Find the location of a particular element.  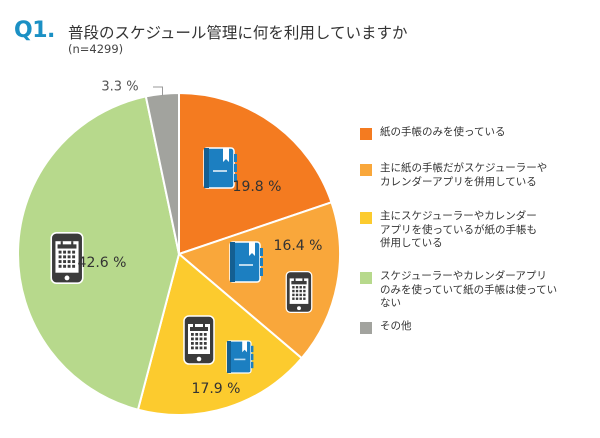

legend-label: スケジューラーやカレンダーアプリ のみを使っていて紙の手帳は使ってい ない is located at coordinates (469, 289).